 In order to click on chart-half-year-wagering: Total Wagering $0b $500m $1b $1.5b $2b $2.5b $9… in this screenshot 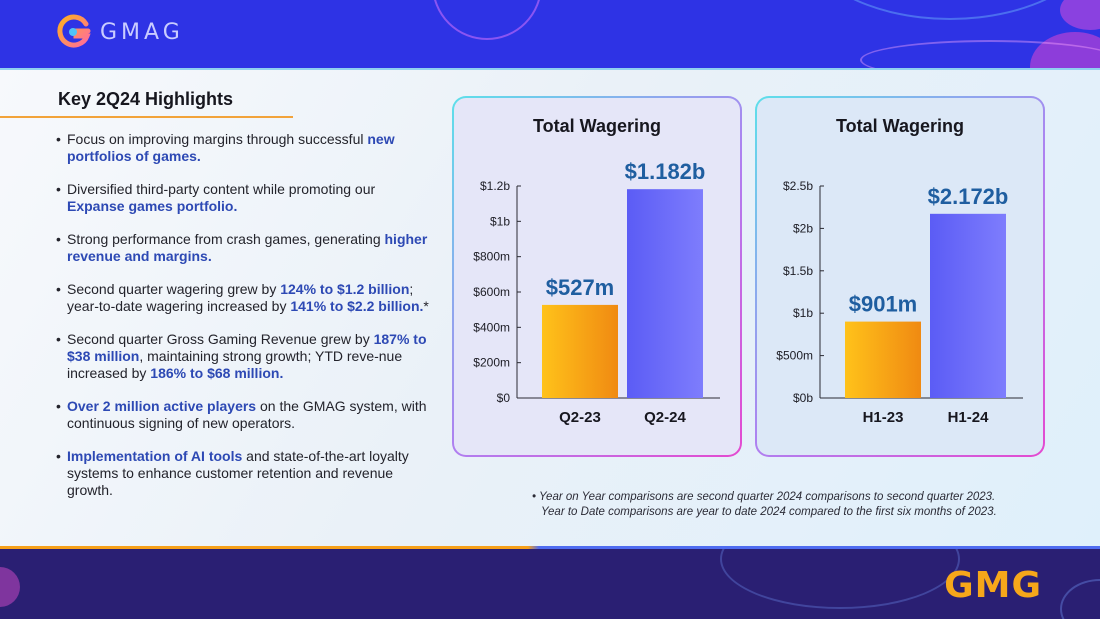, I will do `click(900, 276)`.